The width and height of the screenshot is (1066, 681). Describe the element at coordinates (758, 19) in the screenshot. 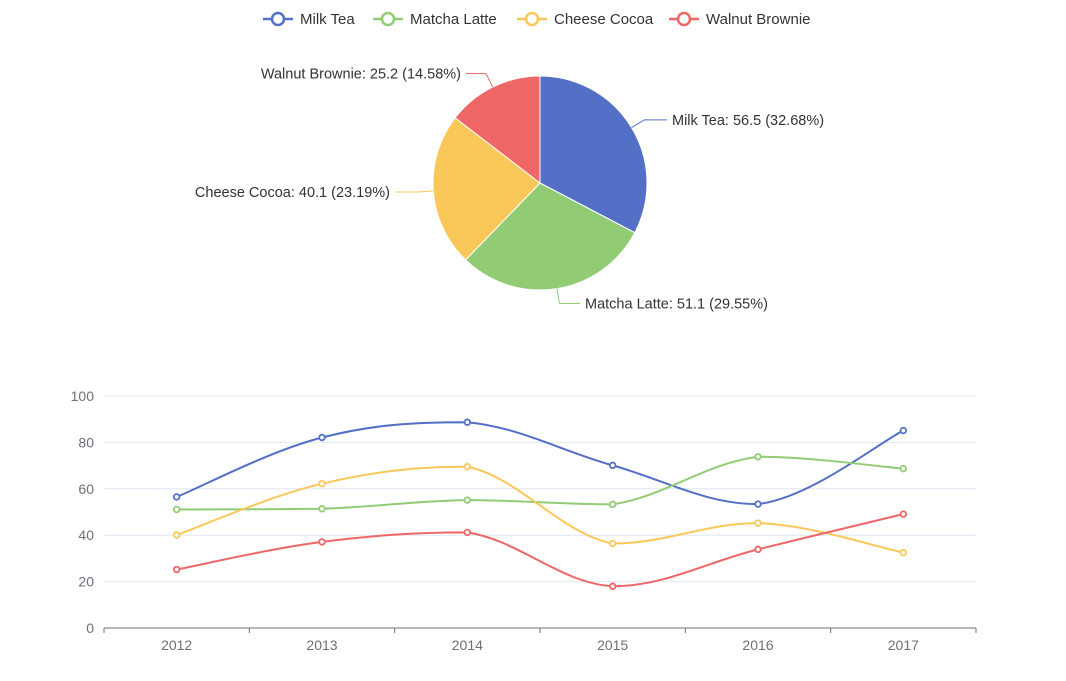

I see `legend-label: Walnut Brownie` at that location.